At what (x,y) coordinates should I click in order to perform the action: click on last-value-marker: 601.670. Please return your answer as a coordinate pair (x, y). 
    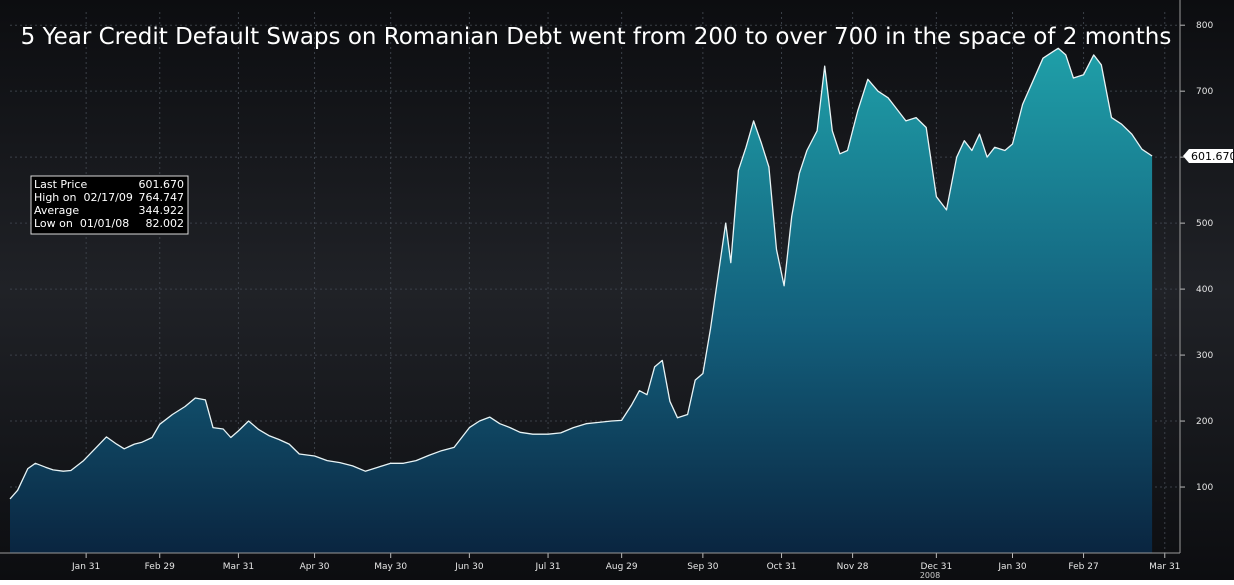
    Looking at the image, I should click on (1208, 156).